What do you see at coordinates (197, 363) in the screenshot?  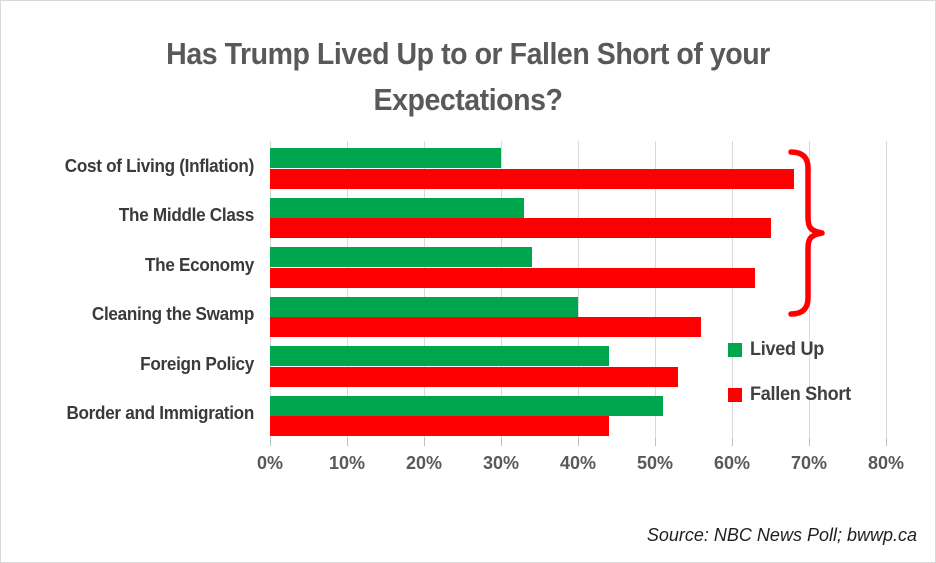 I see `category-label: Foreign Policy` at bounding box center [197, 363].